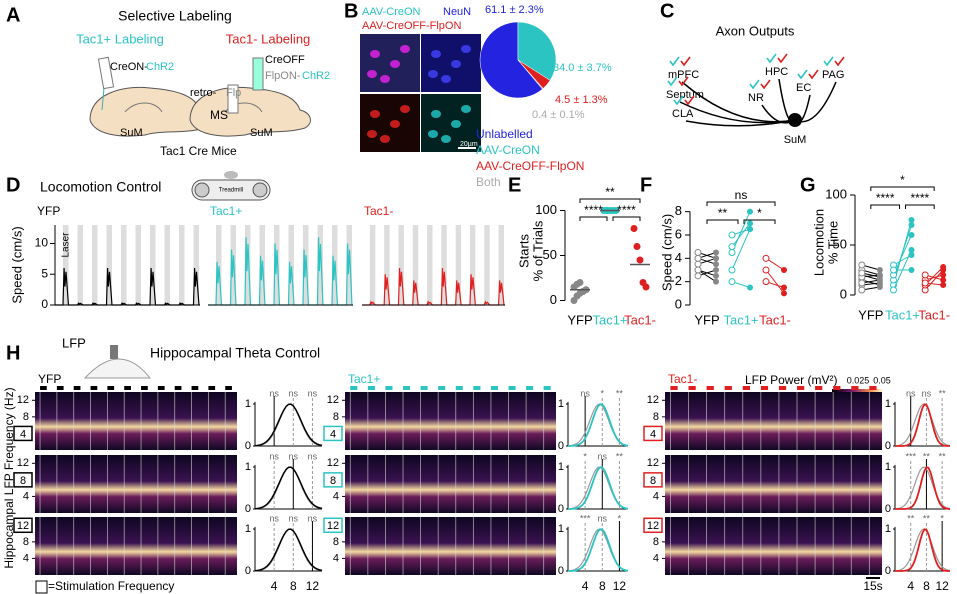  Describe the element at coordinates (857, 391) in the screenshot. I see `colorbar` at that location.